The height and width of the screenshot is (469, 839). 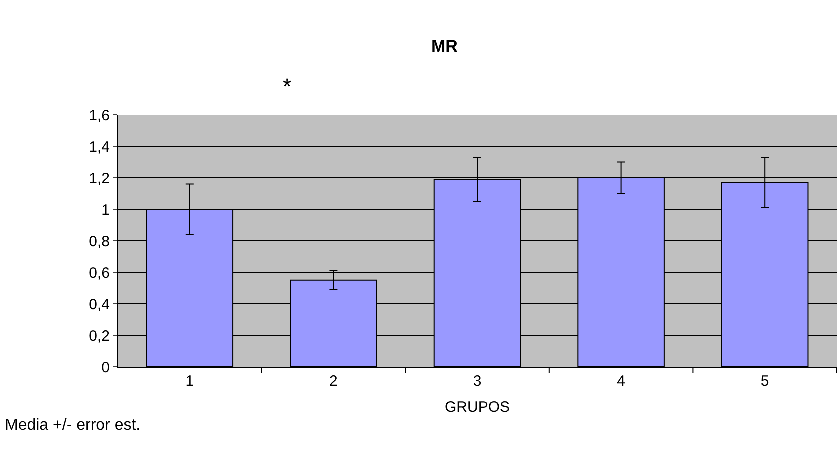 I want to click on y-tick-label: 0,2, so click(x=99, y=336).